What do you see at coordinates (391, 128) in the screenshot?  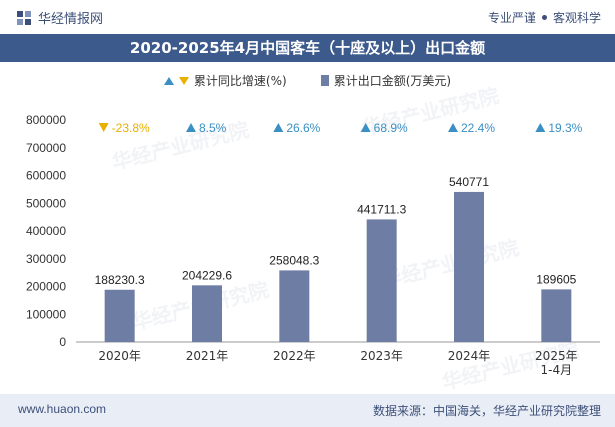 I see `growth-label: 68.9%` at bounding box center [391, 128].